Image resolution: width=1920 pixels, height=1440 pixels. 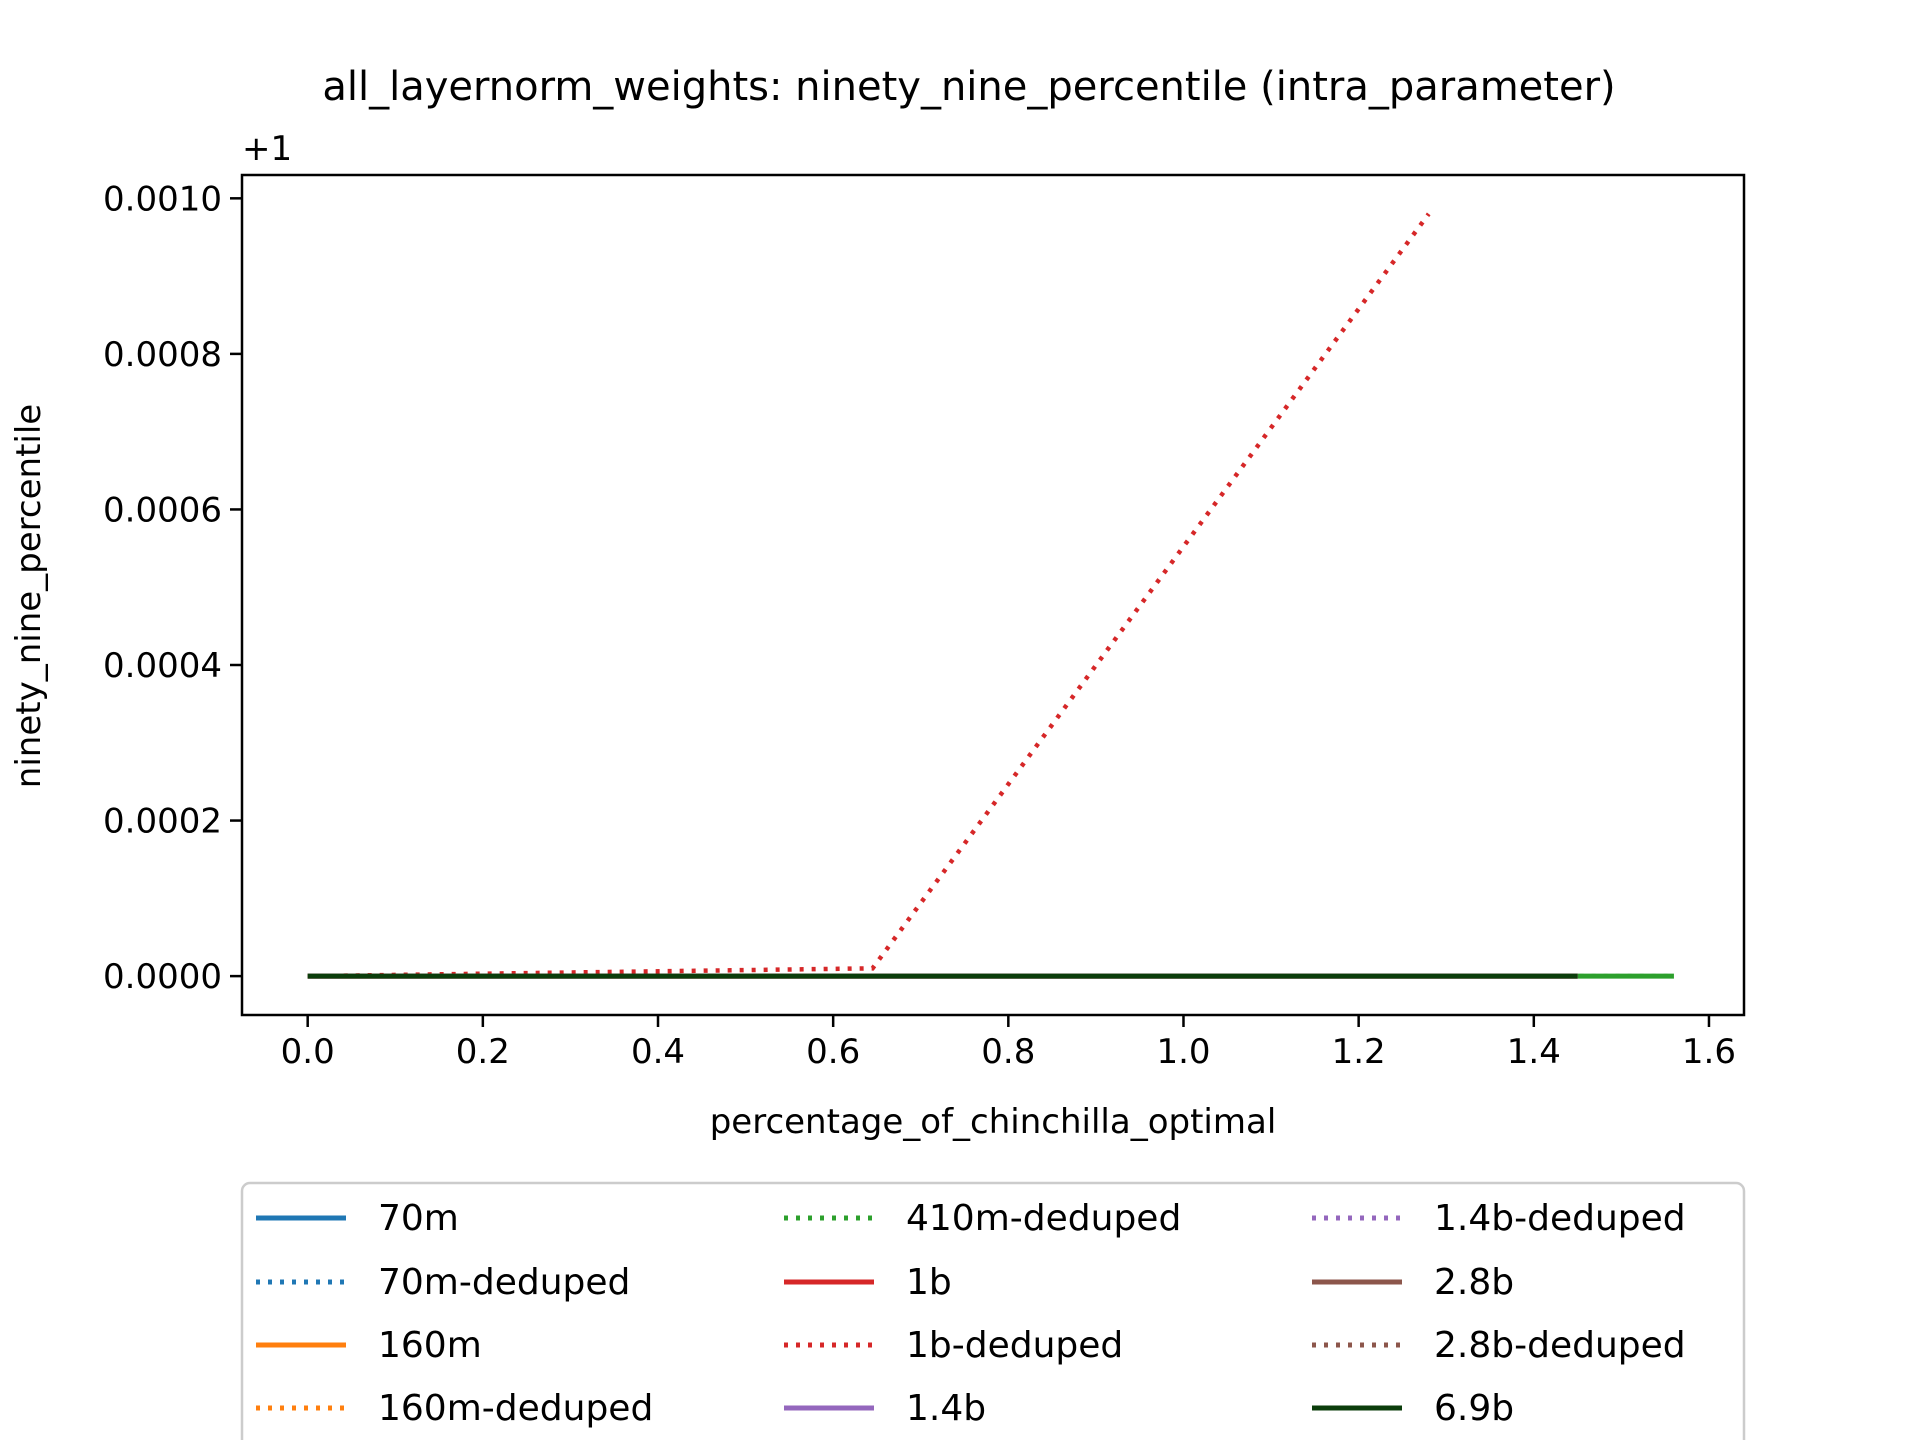 I want to click on legend-label: 70m, so click(x=418, y=1218).